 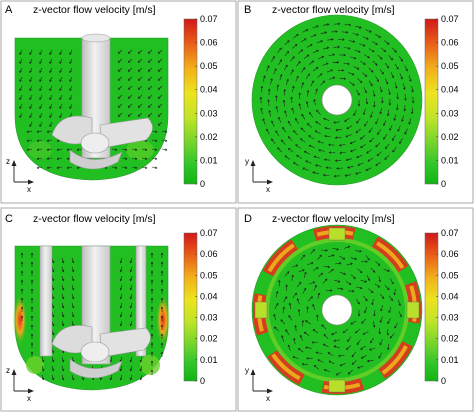 I want to click on panel-d-axis-x: x, so click(x=268, y=398).